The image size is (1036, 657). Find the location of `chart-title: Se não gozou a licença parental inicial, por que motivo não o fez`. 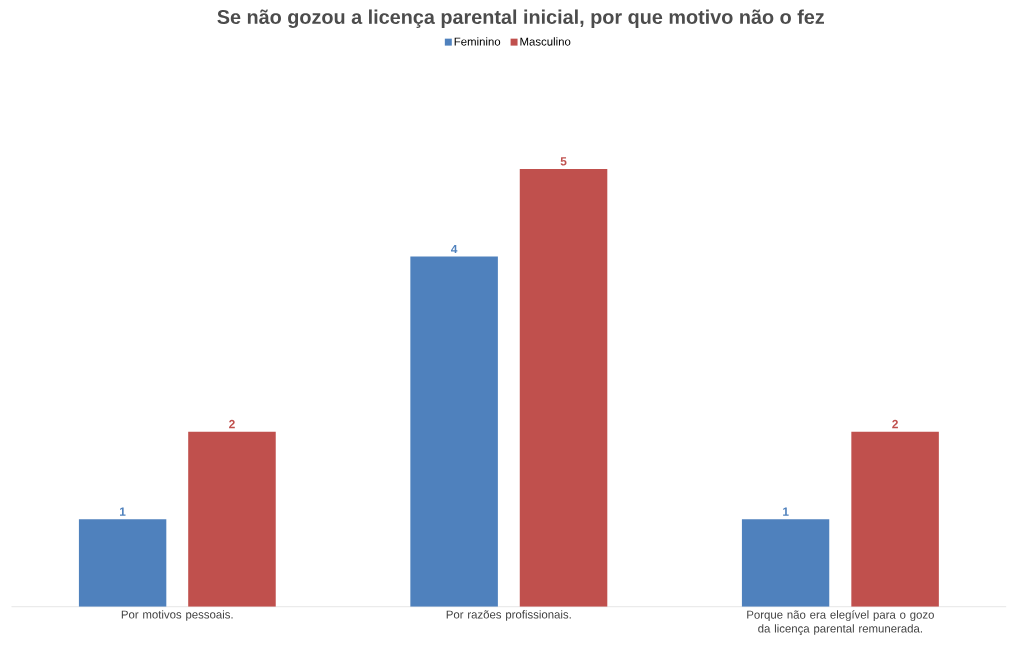

chart-title: Se não gozou a licença parental inicial, por que motivo não o fez is located at coordinates (520, 18).